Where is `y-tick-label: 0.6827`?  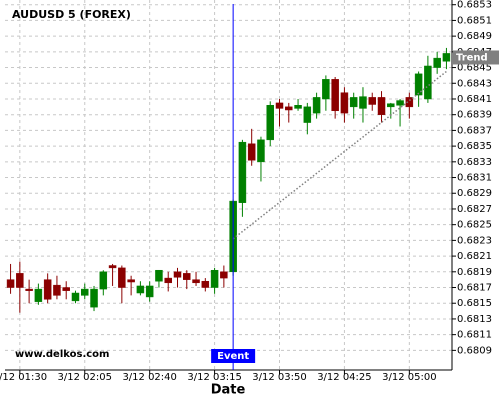 y-tick-label: 0.6827 is located at coordinates (474, 209).